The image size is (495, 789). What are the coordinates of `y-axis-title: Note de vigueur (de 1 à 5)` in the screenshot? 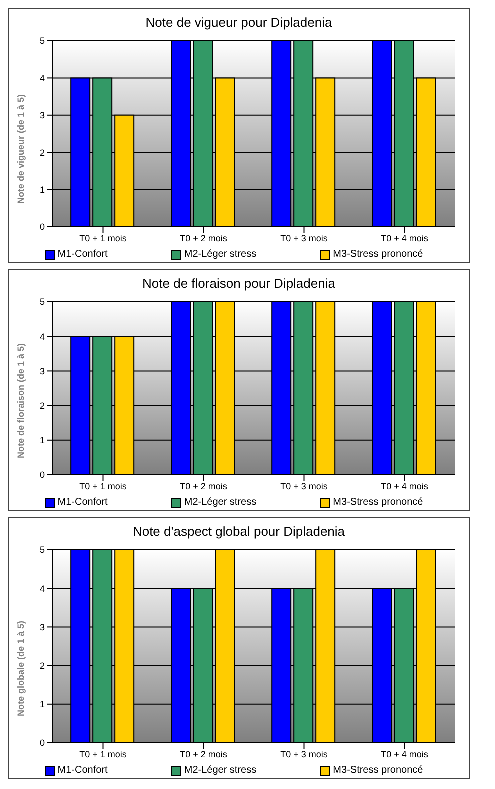 It's located at (21, 149).